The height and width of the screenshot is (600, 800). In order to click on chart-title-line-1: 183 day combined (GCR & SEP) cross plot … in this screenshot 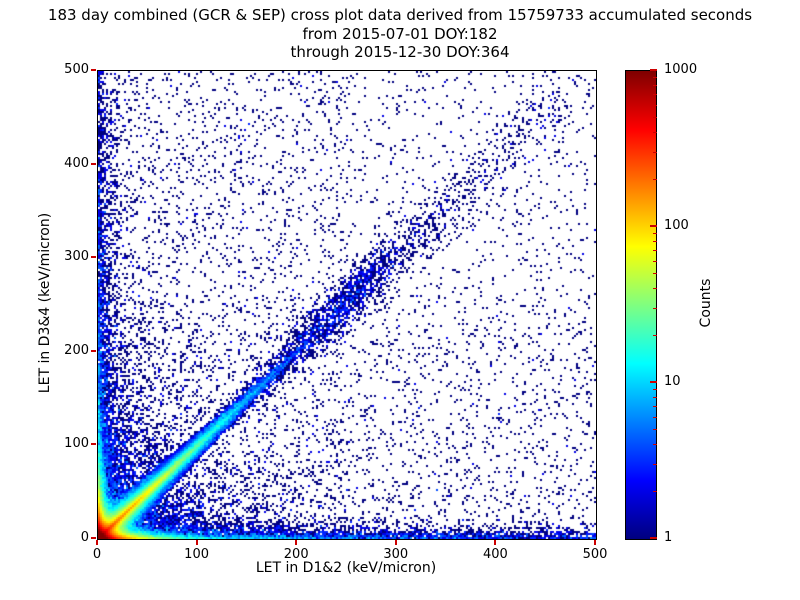, I will do `click(400, 15)`.